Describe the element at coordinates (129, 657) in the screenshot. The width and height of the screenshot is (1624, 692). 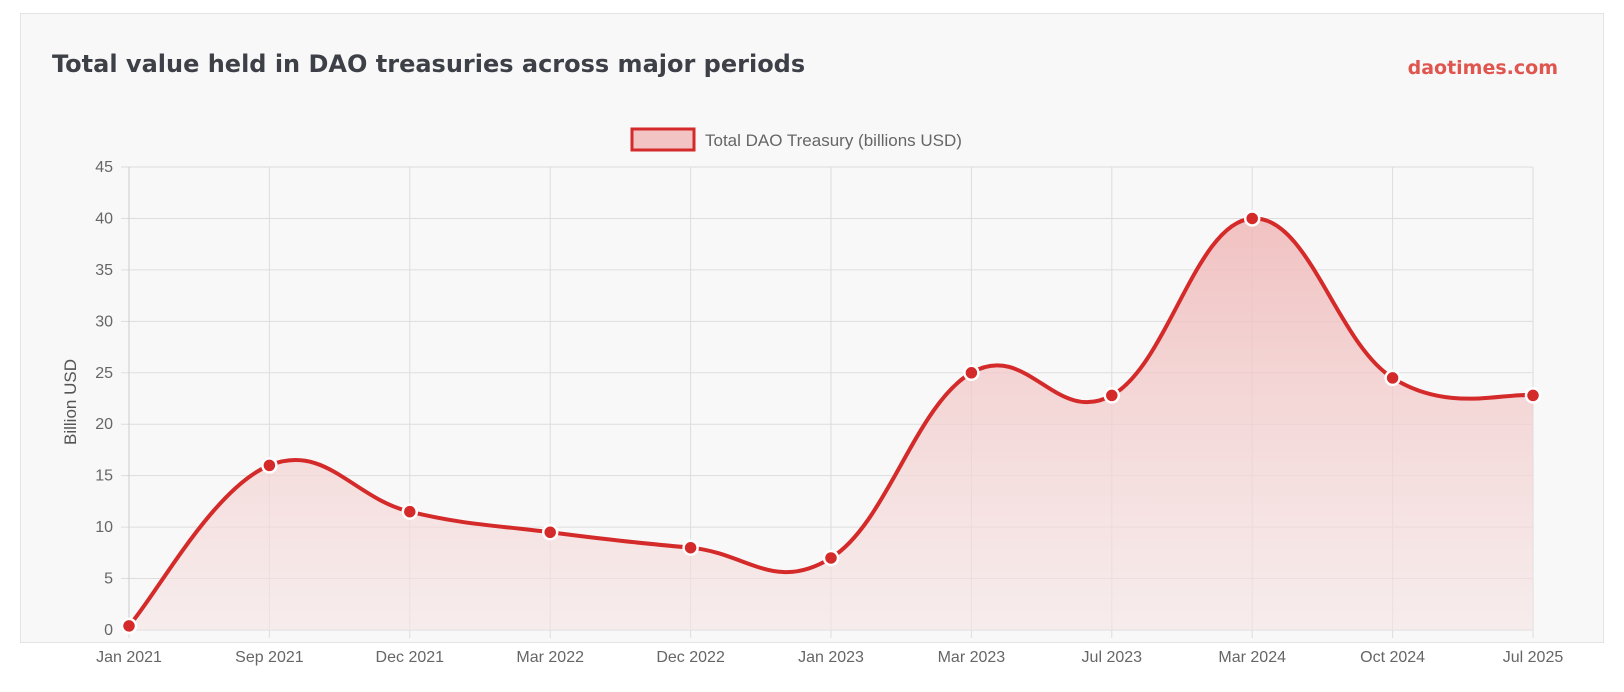
I see `x-tick-label: Jan 2021` at that location.